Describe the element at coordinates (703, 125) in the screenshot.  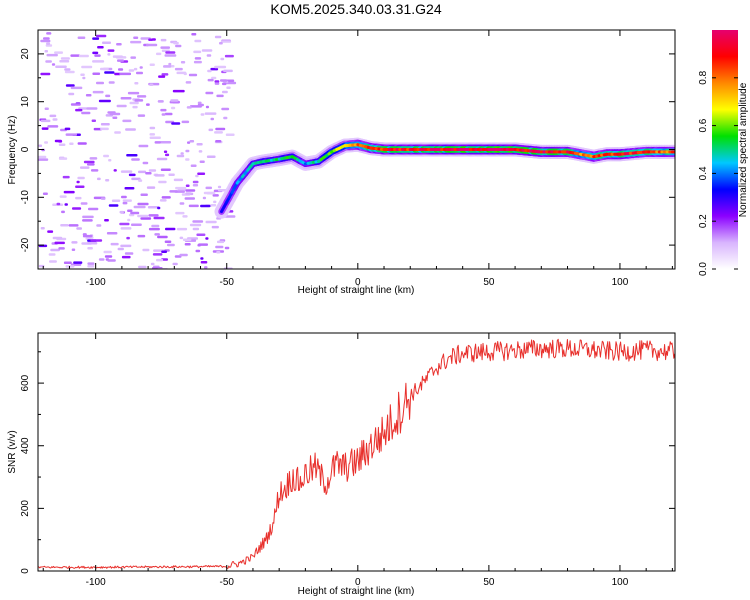
I see `colorbar-tick-label: 0.6` at that location.